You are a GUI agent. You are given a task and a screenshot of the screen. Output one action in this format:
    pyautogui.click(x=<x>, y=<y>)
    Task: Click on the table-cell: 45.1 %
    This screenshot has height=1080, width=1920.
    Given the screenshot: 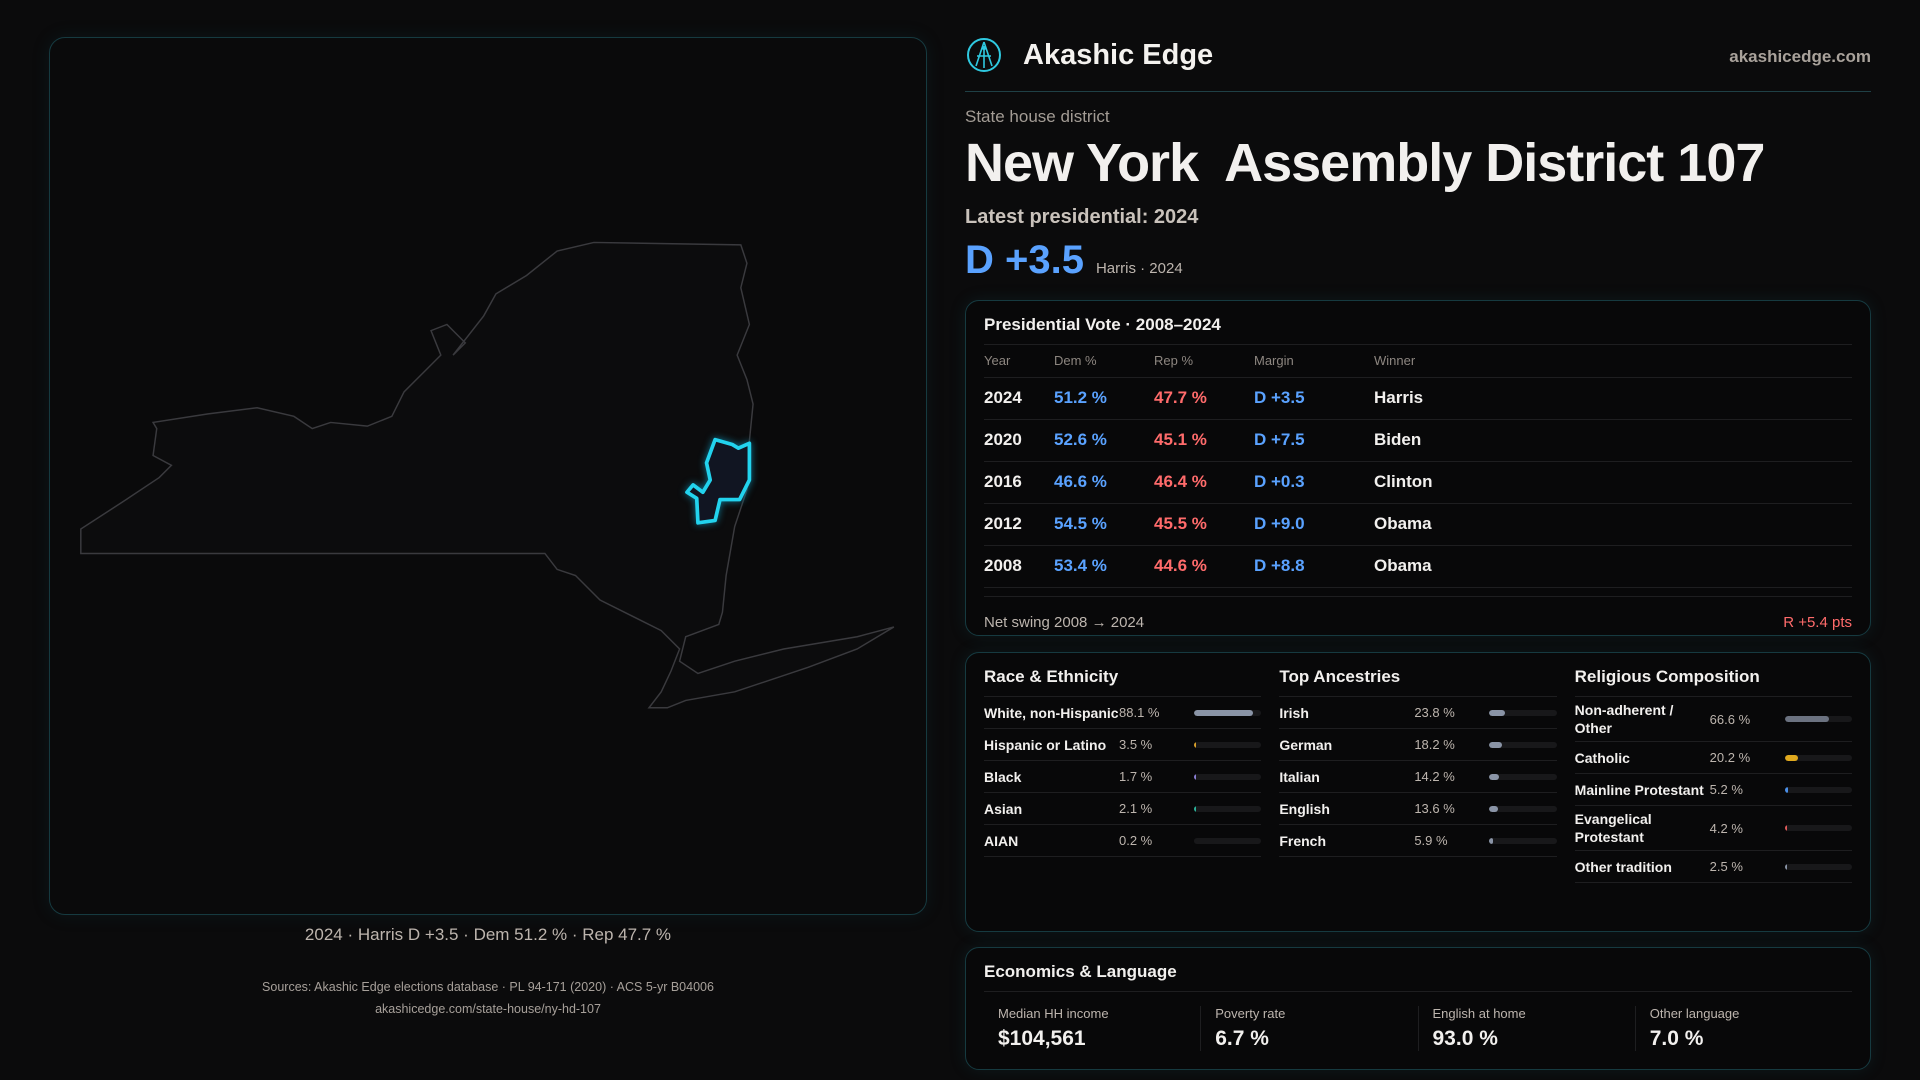 What is the action you would take?
    pyautogui.click(x=1204, y=440)
    